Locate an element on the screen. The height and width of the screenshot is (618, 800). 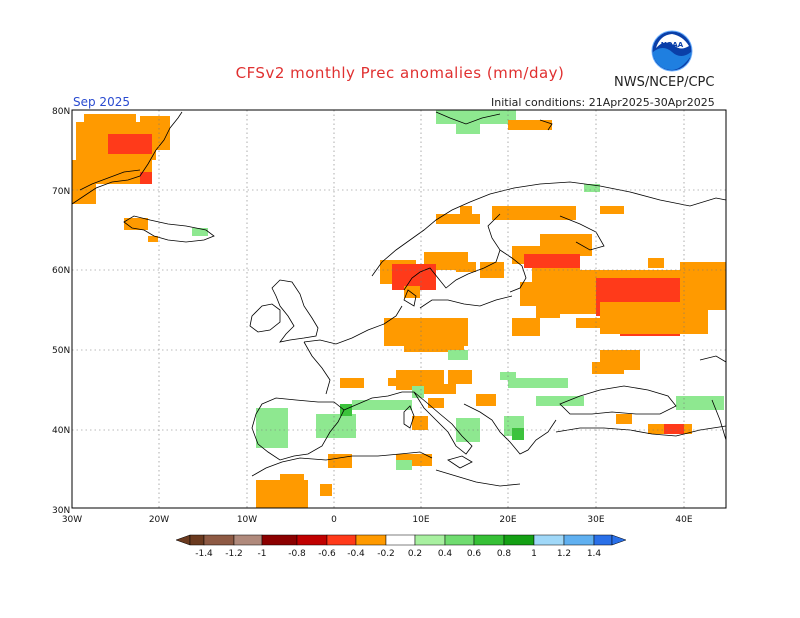
lat-label: 40N is located at coordinates (61, 431).